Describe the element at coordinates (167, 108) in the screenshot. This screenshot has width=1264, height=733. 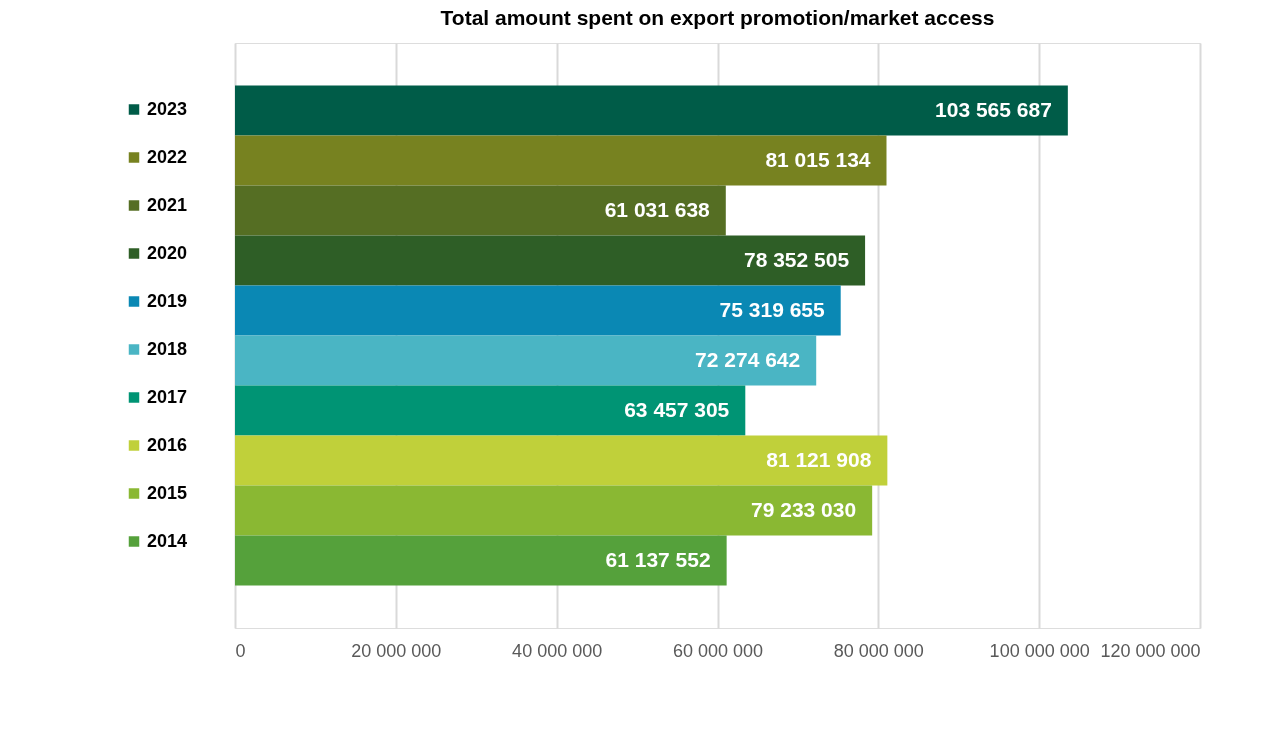
I see `y-tick-label: 2023` at that location.